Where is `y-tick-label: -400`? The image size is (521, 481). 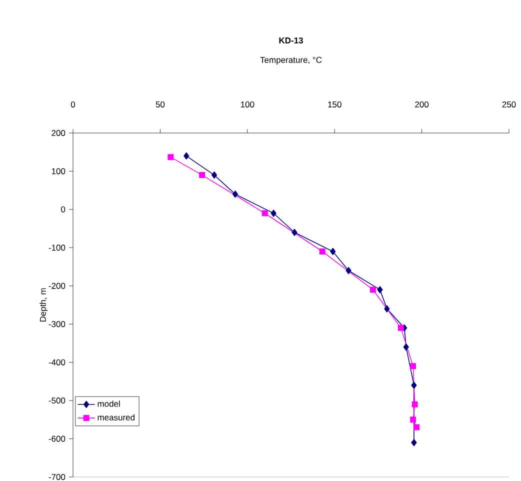 y-tick-label: -400 is located at coordinates (57, 362).